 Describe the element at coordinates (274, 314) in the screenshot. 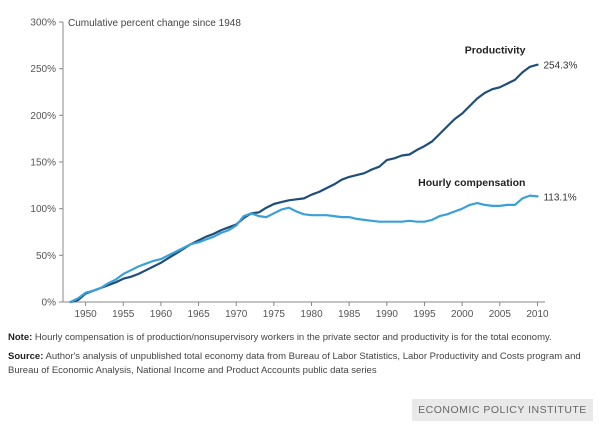

I see `x-tick-label: 1975` at that location.